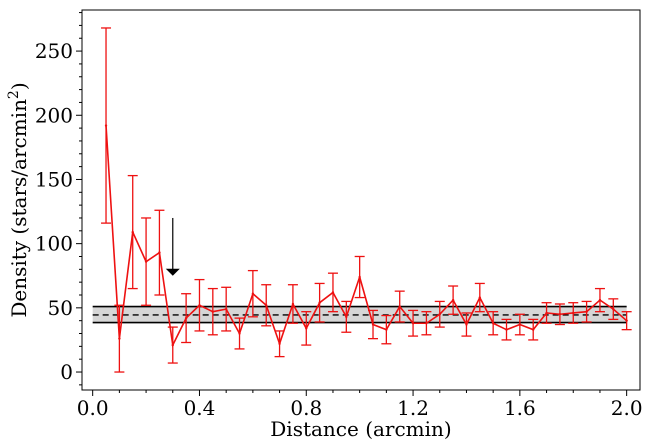 This screenshot has height=447, width=652. Describe the element at coordinates (60, 308) in the screenshot. I see `y-tick-label: 50` at that location.